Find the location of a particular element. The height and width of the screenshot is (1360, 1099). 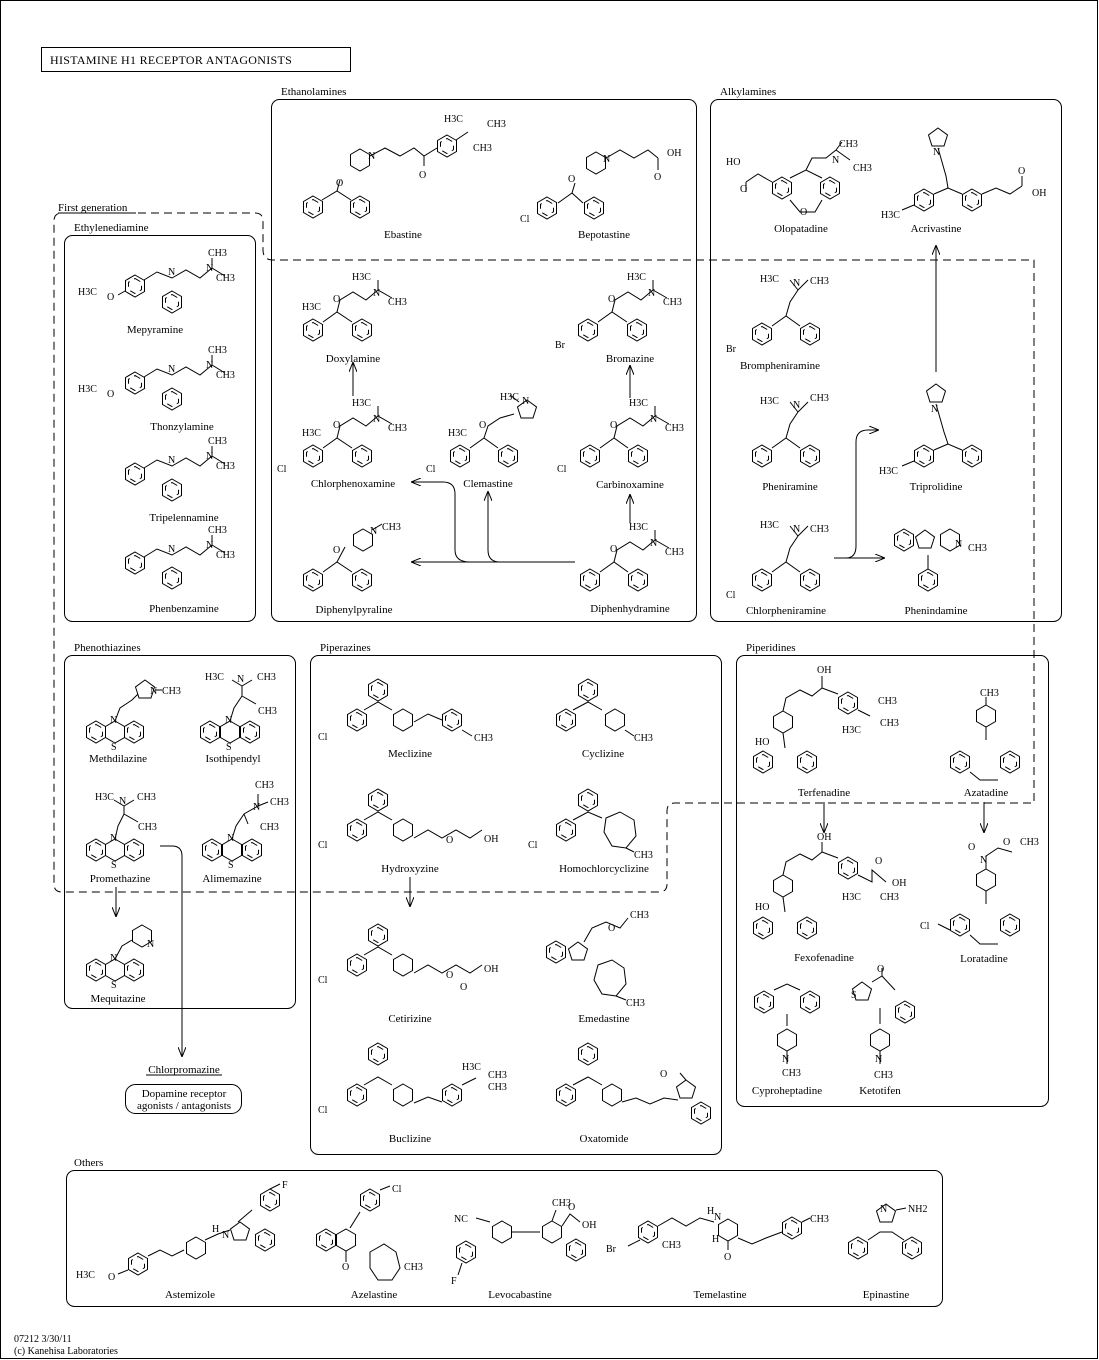

drug-label-acrivastine: Acrivastine is located at coordinates (936, 229).